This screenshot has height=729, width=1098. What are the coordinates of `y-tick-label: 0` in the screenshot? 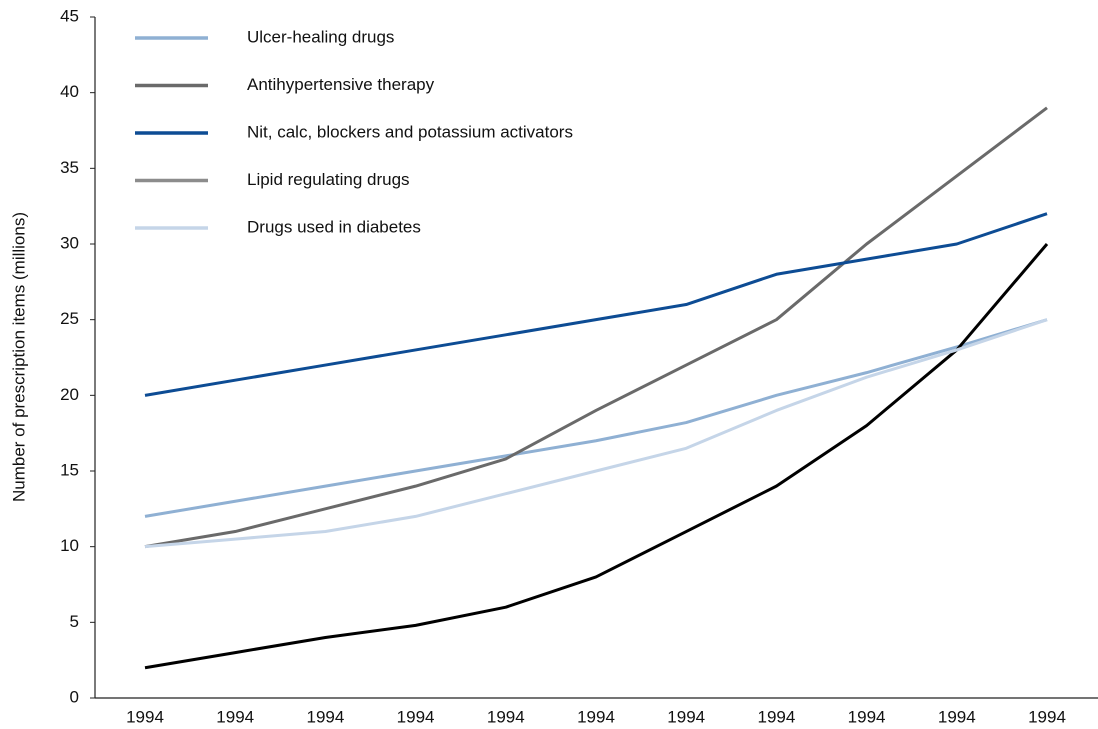 It's located at (74, 696).